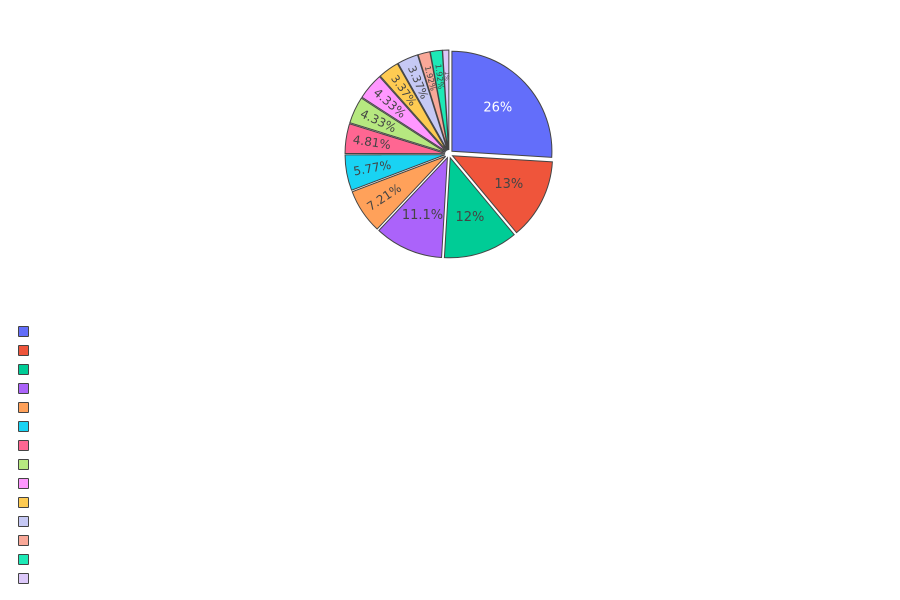 The image size is (900, 600). I want to click on slice-label: 13%, so click(508, 184).